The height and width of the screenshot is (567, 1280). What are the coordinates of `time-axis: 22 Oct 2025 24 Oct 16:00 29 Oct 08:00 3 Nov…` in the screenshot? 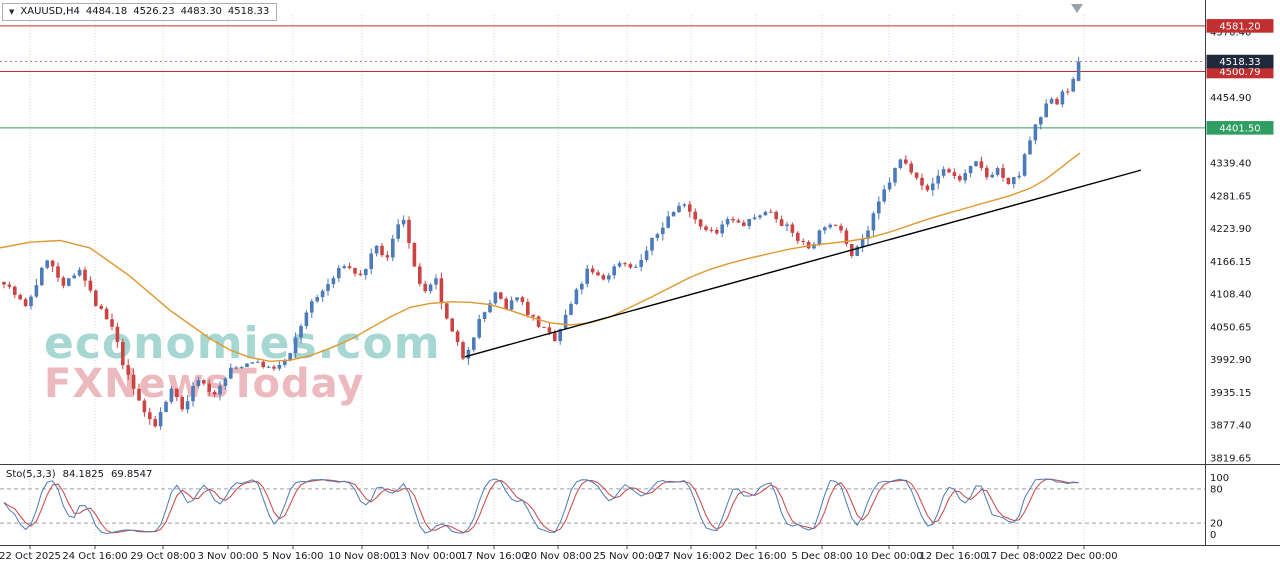 It's located at (559, 554).